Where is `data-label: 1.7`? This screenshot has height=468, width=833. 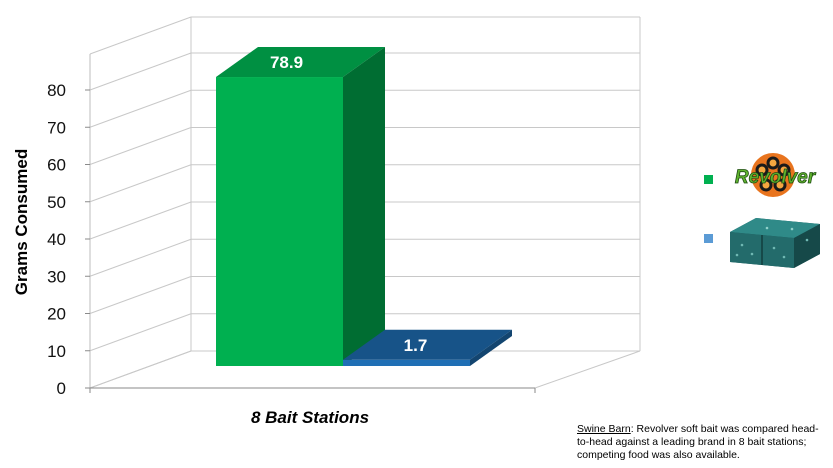
data-label: 1.7 is located at coordinates (416, 345).